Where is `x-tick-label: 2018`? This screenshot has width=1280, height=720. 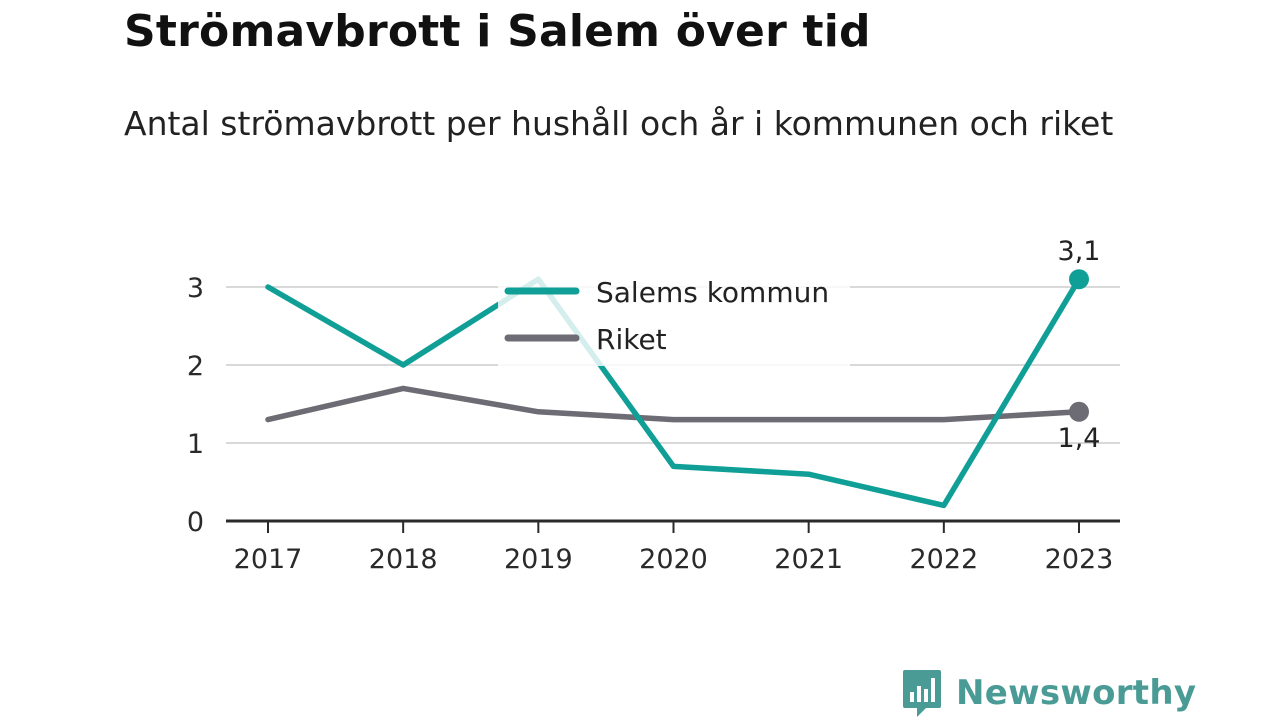
x-tick-label: 2018 is located at coordinates (403, 559).